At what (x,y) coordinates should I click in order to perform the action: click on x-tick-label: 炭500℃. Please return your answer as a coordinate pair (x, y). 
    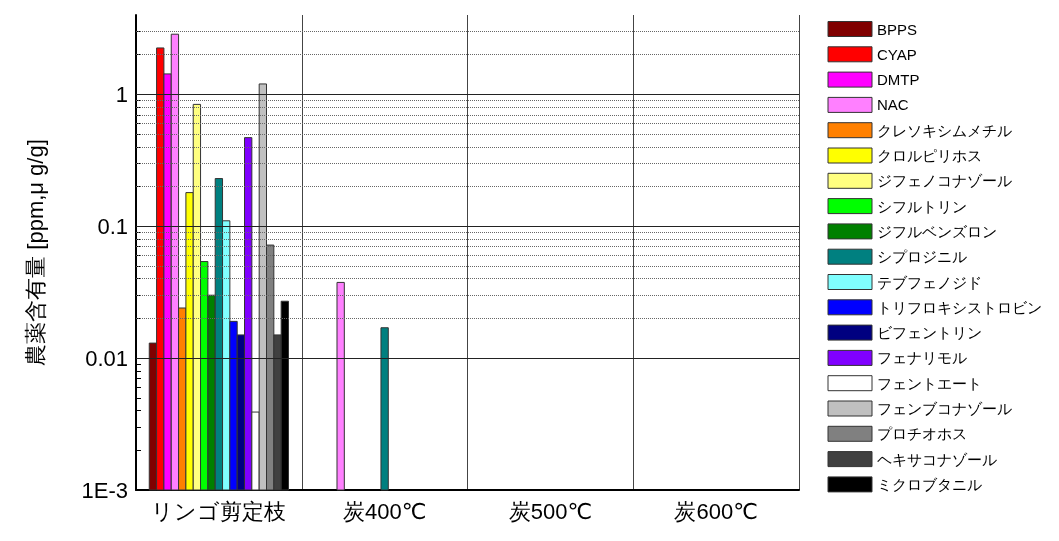
    Looking at the image, I should click on (550, 511).